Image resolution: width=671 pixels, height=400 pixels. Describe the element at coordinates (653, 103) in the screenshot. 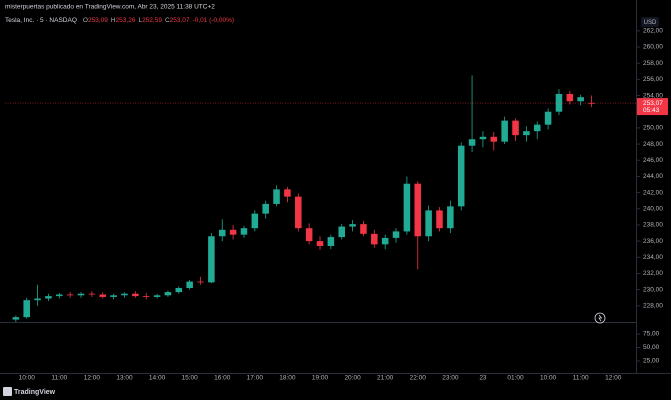

I see `last-price-label: 253,07` at that location.